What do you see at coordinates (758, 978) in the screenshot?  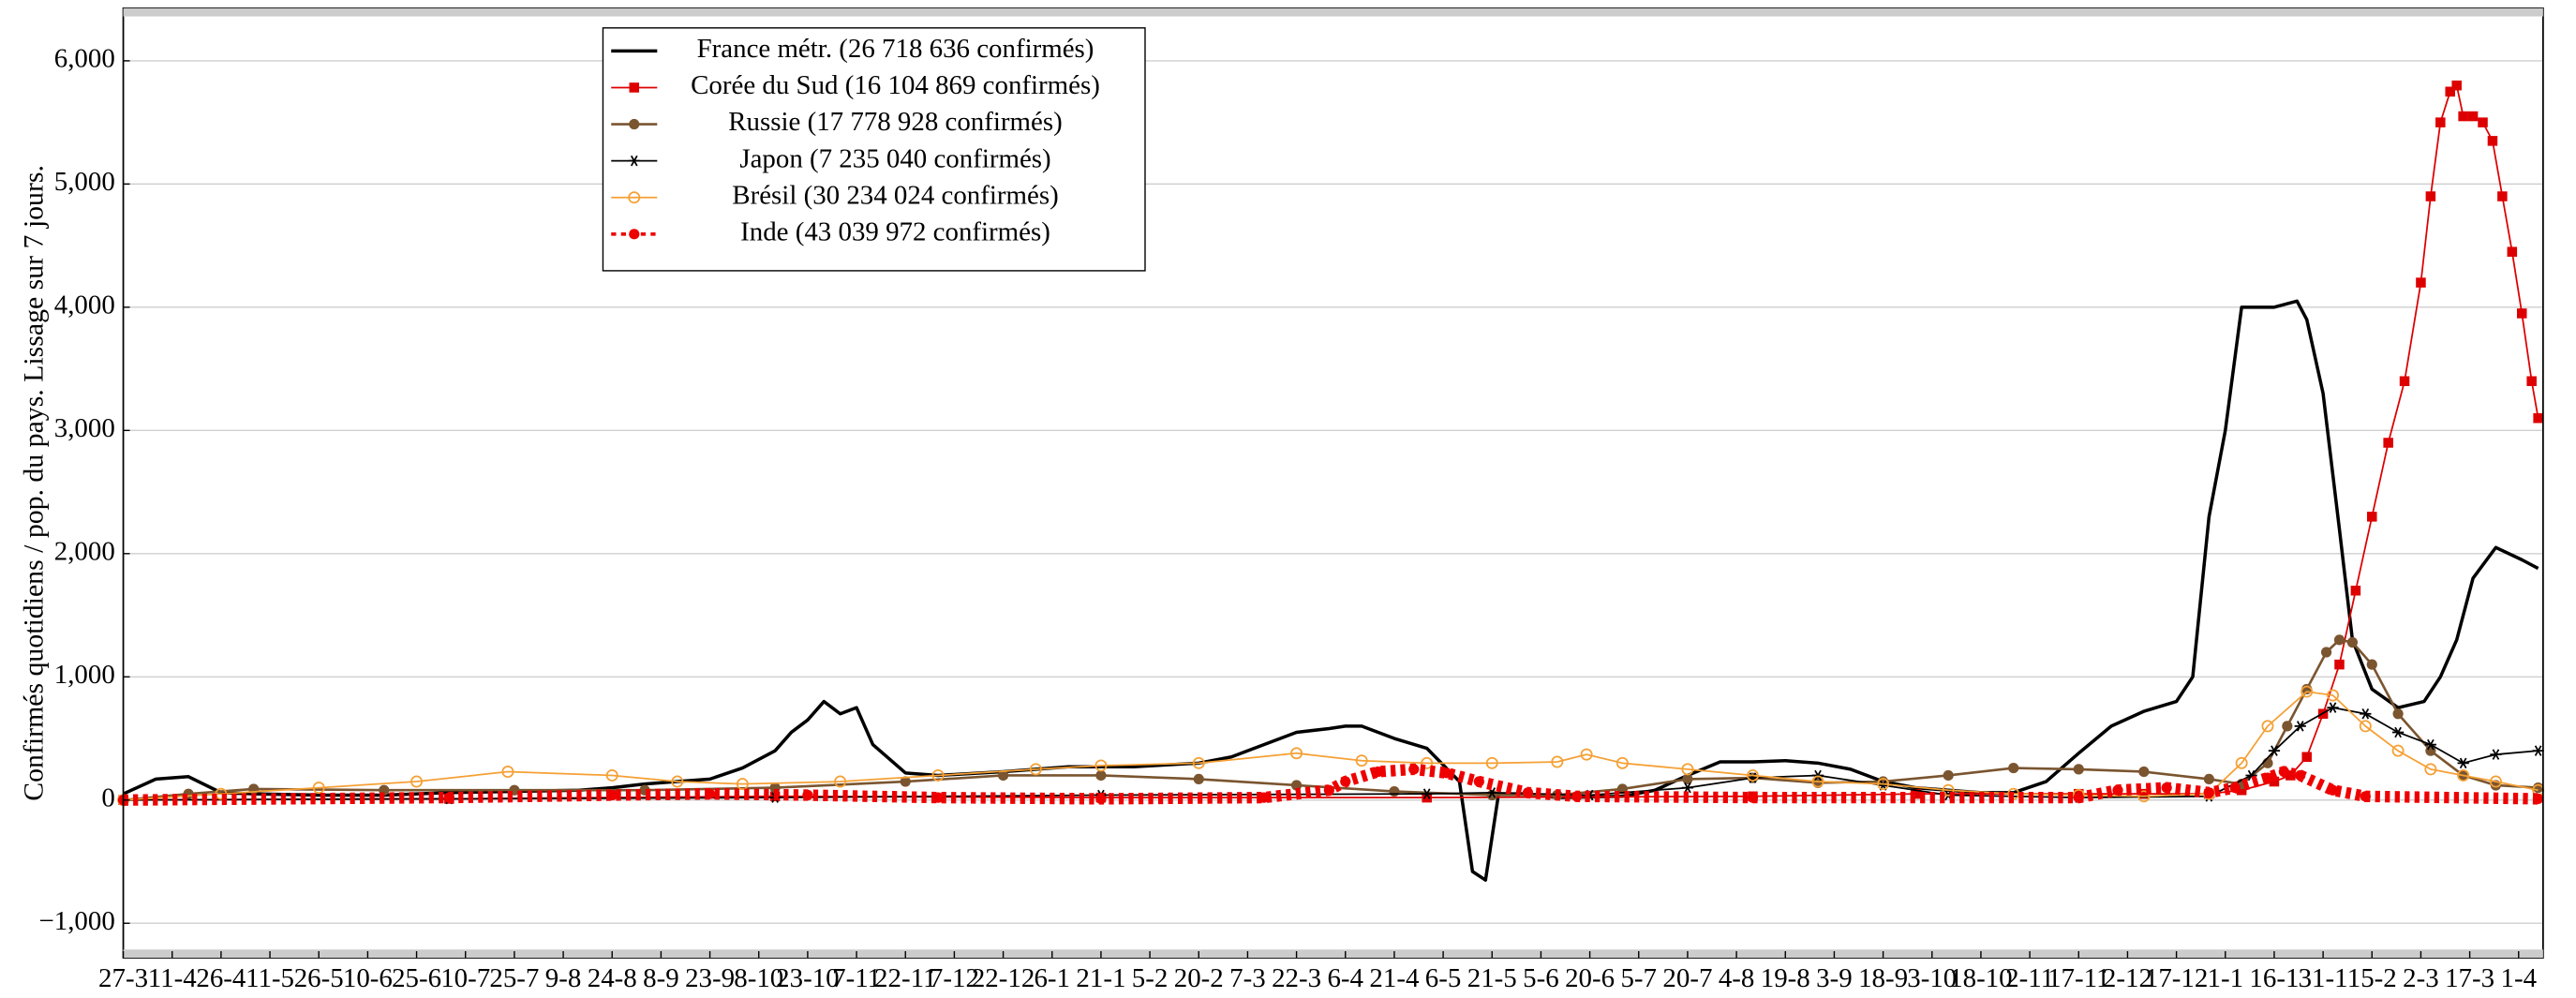 I see `x-tick-label: 8-10` at bounding box center [758, 978].